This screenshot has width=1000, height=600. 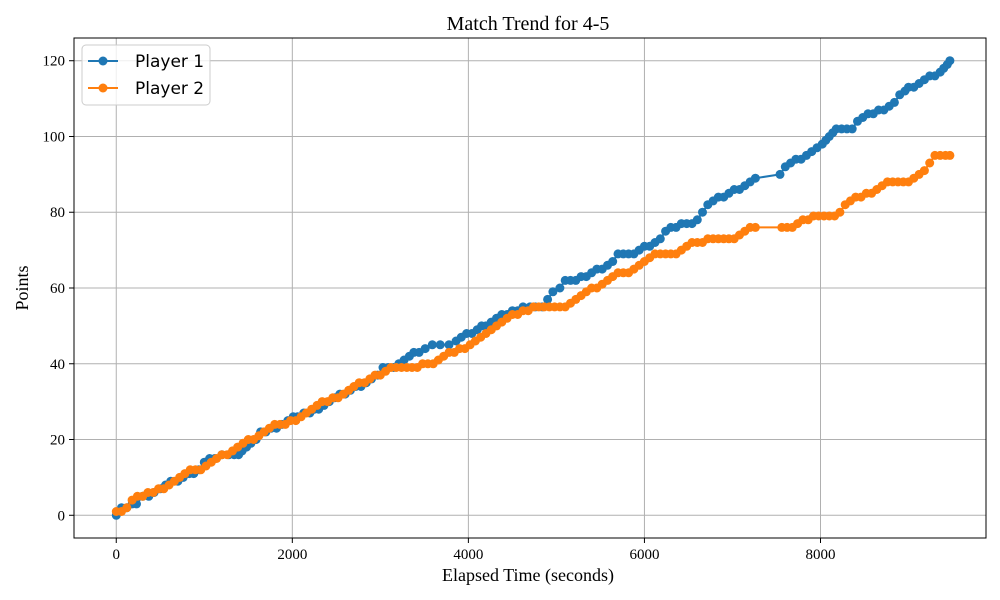 What do you see at coordinates (146, 75) in the screenshot?
I see `legend: Player 1 Player 2` at bounding box center [146, 75].